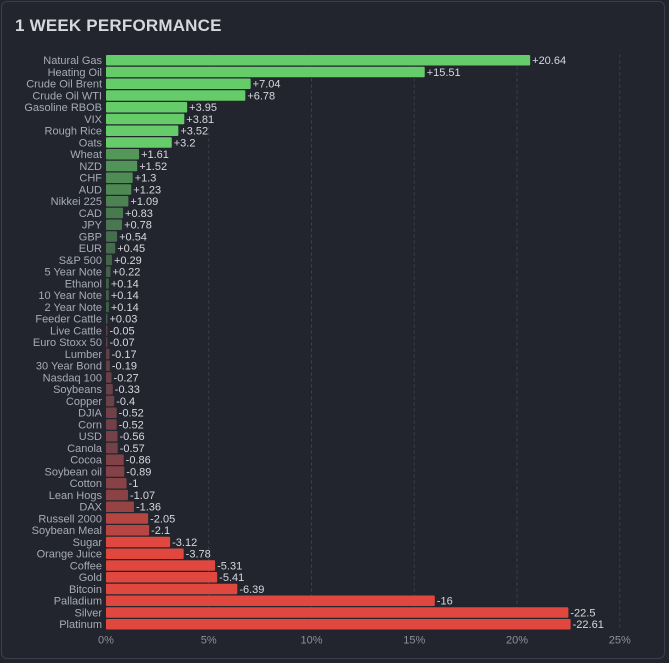  What do you see at coordinates (70, 296) in the screenshot?
I see `category-label: 10 Year Note` at bounding box center [70, 296].